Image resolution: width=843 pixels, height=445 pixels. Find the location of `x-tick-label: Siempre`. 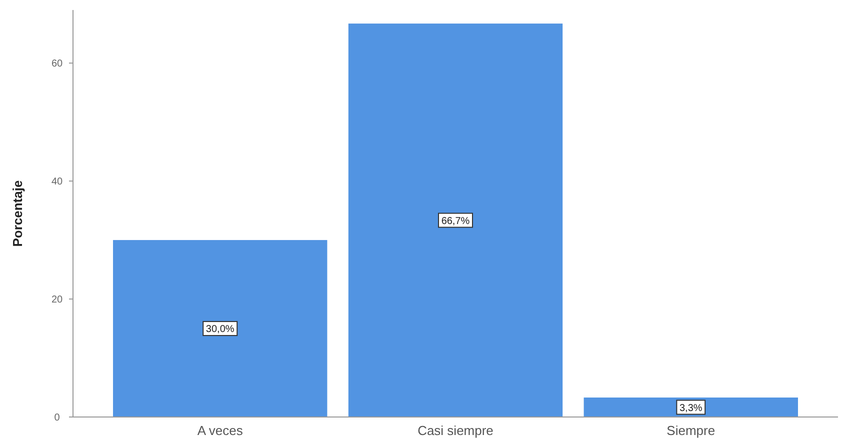

x-tick-label: Siempre is located at coordinates (691, 430).